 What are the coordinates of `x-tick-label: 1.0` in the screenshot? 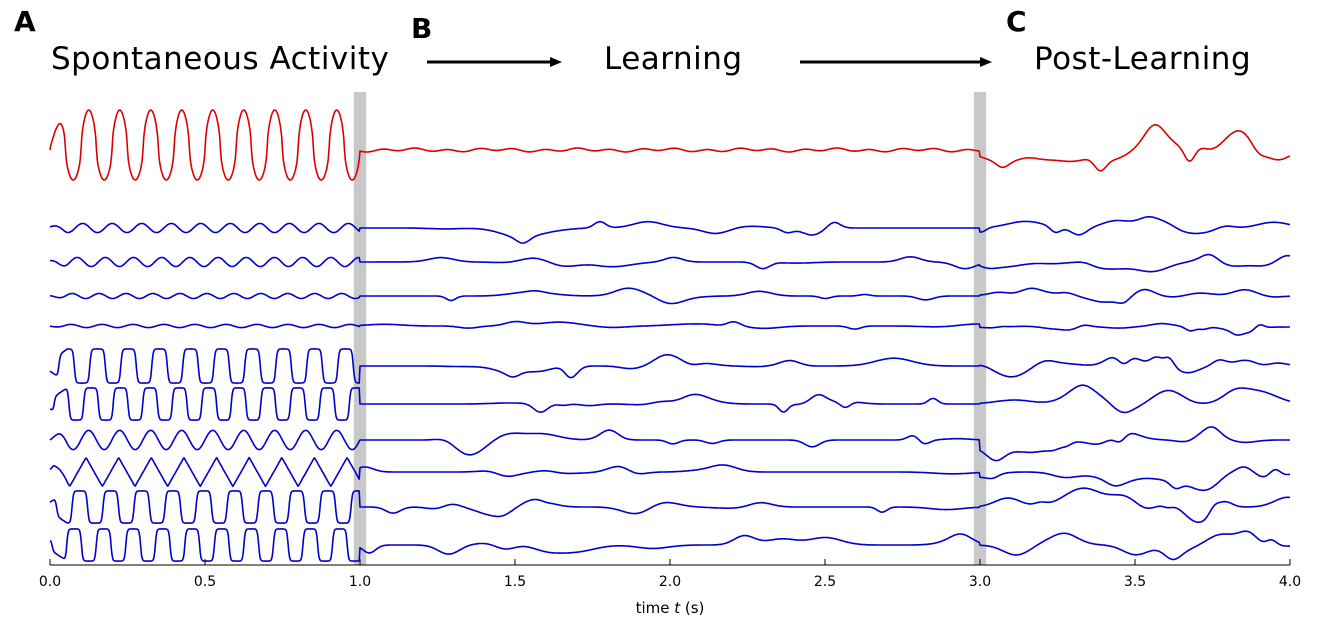 It's located at (360, 582).